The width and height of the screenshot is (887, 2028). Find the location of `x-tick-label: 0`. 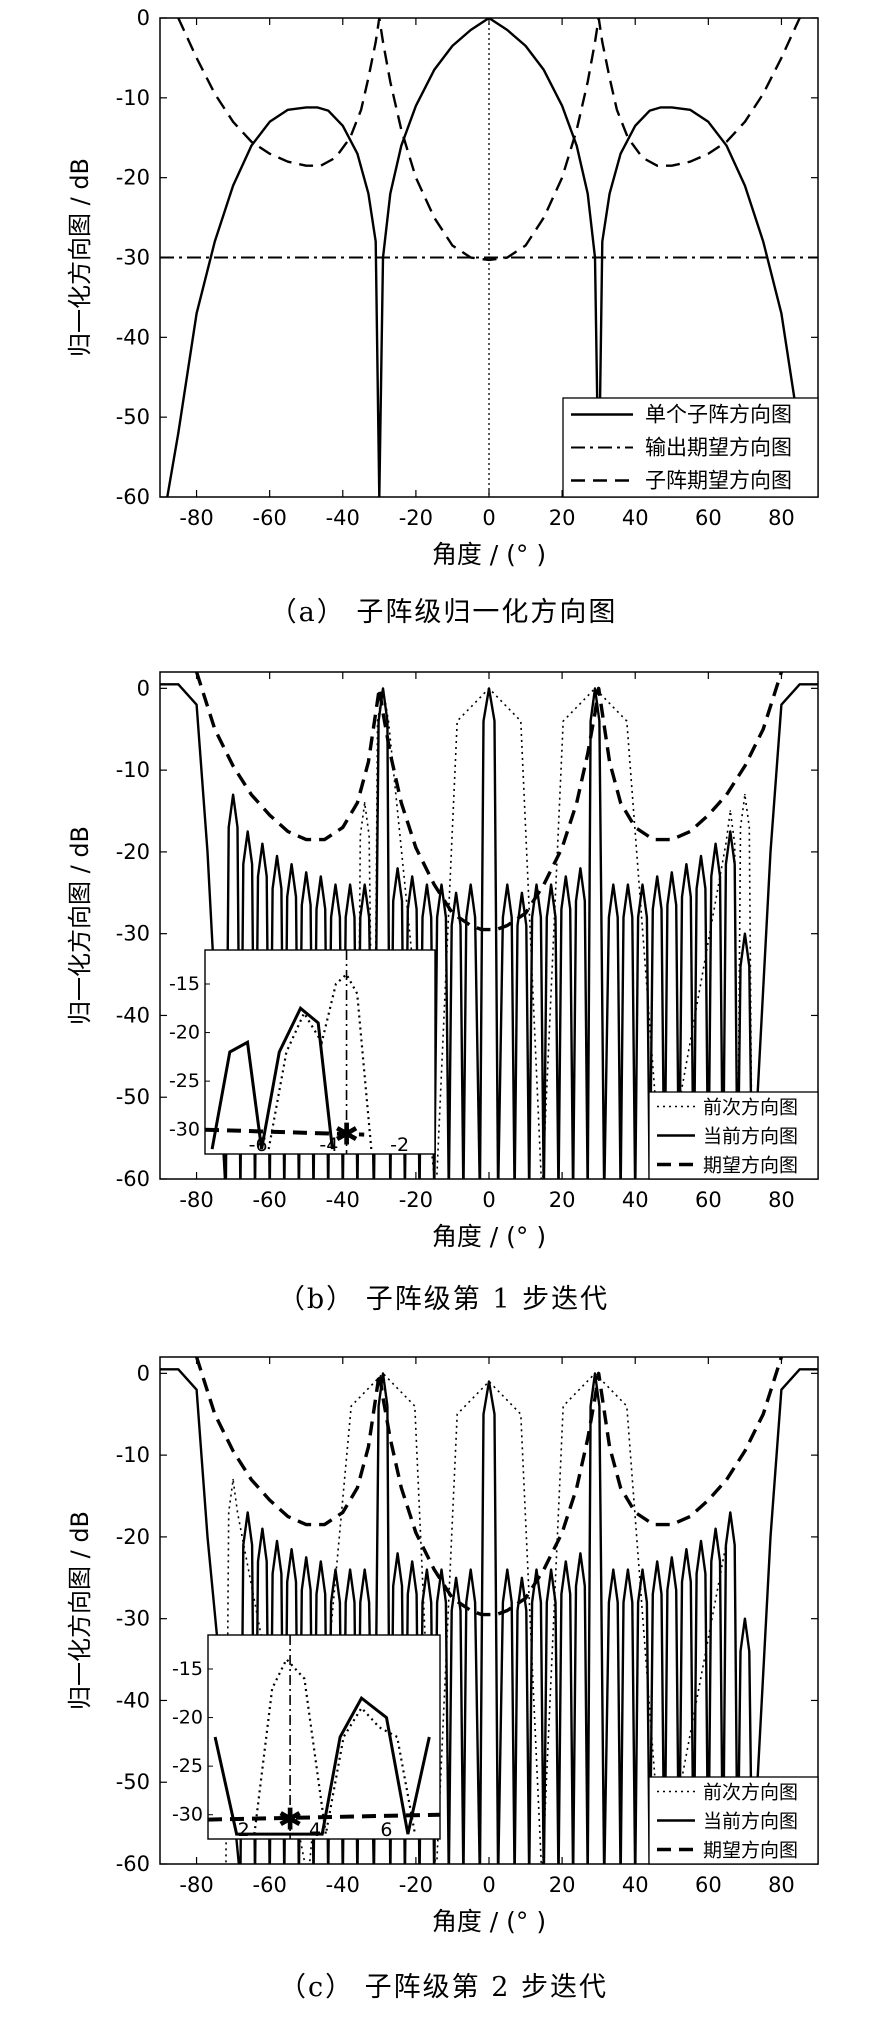

x-tick-label: 0 is located at coordinates (488, 1885).